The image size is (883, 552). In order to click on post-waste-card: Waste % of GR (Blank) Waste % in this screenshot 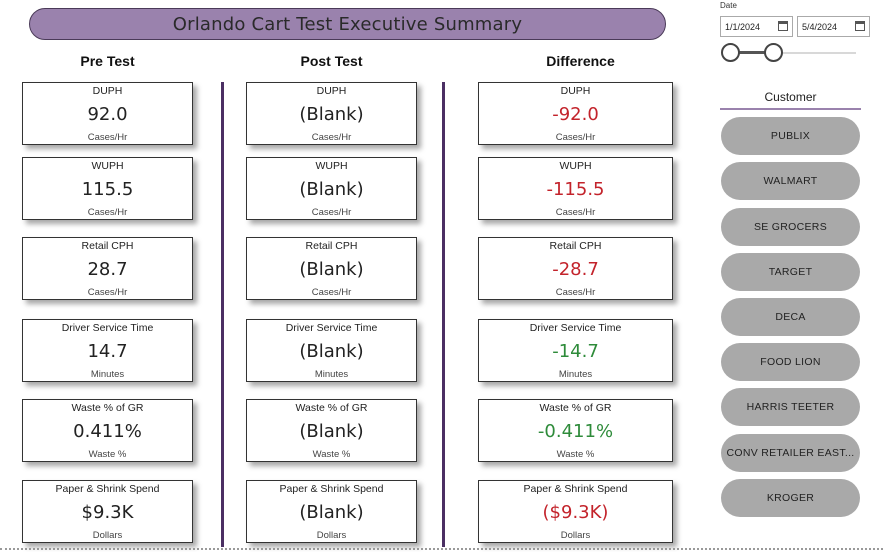, I will do `click(331, 430)`.